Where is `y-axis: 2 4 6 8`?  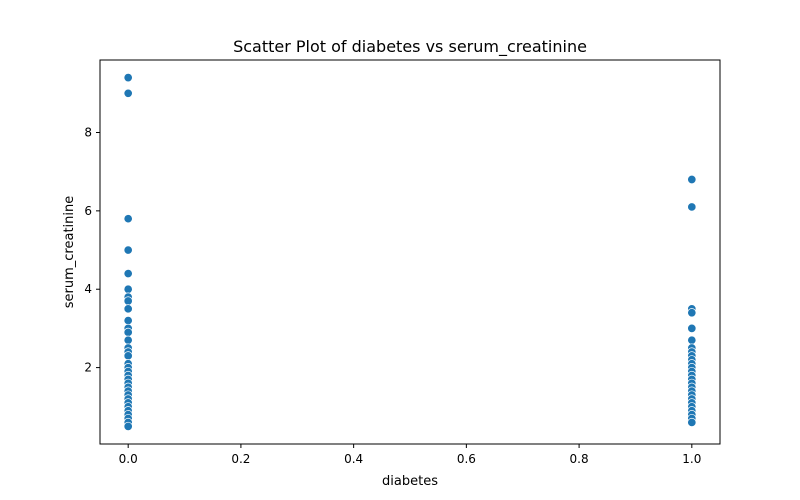 y-axis: 2 4 6 8 is located at coordinates (92, 250).